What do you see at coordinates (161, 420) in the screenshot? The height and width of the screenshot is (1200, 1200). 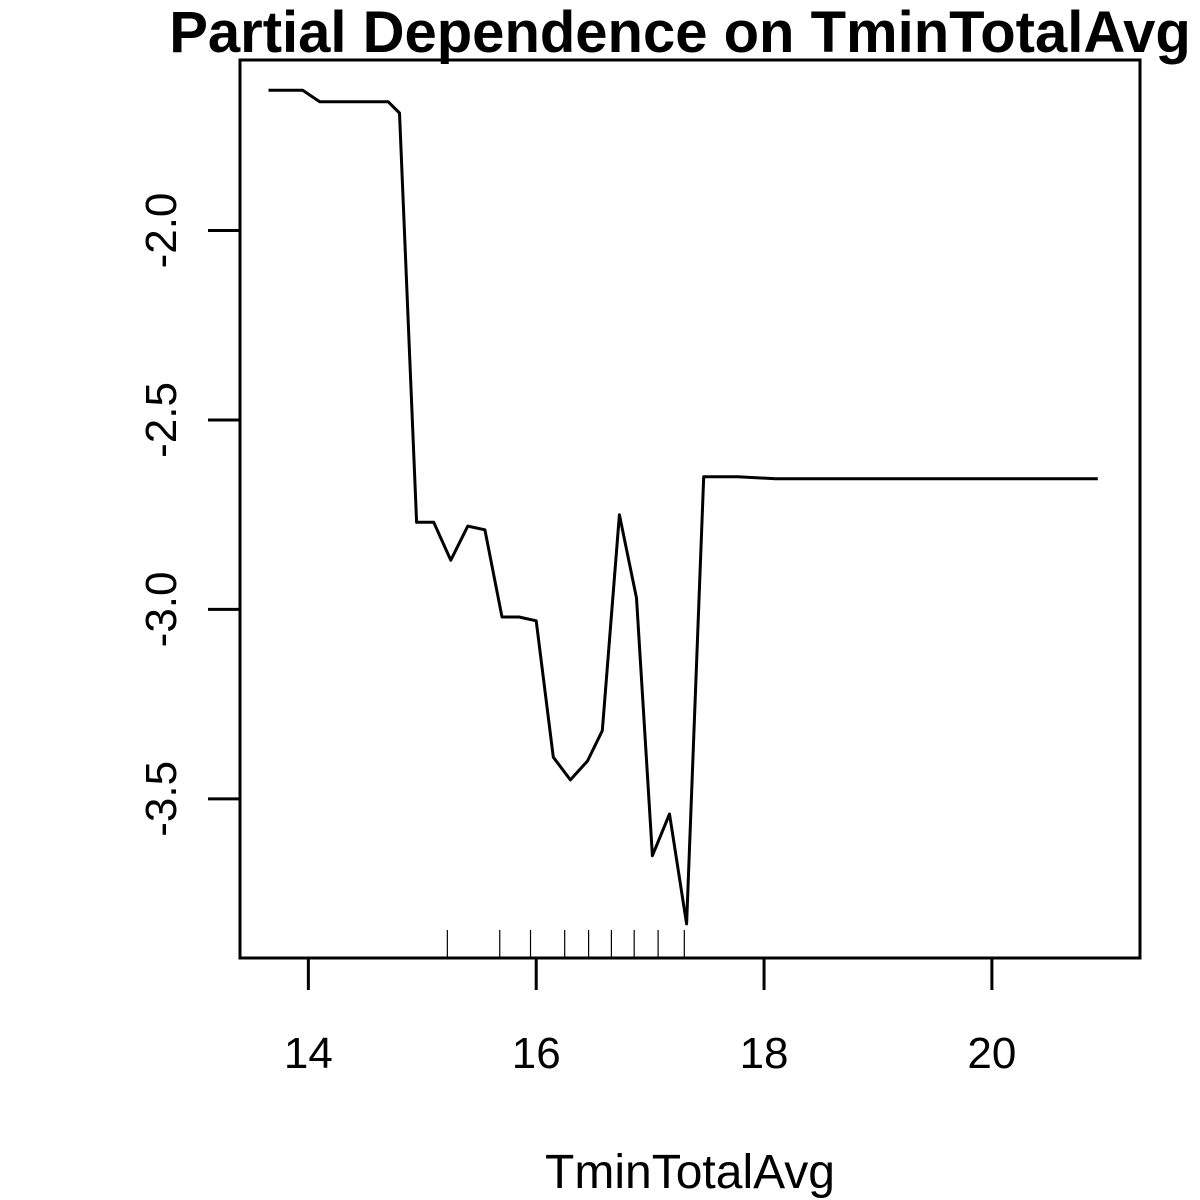 I see `y-tick-label: -2.5` at bounding box center [161, 420].